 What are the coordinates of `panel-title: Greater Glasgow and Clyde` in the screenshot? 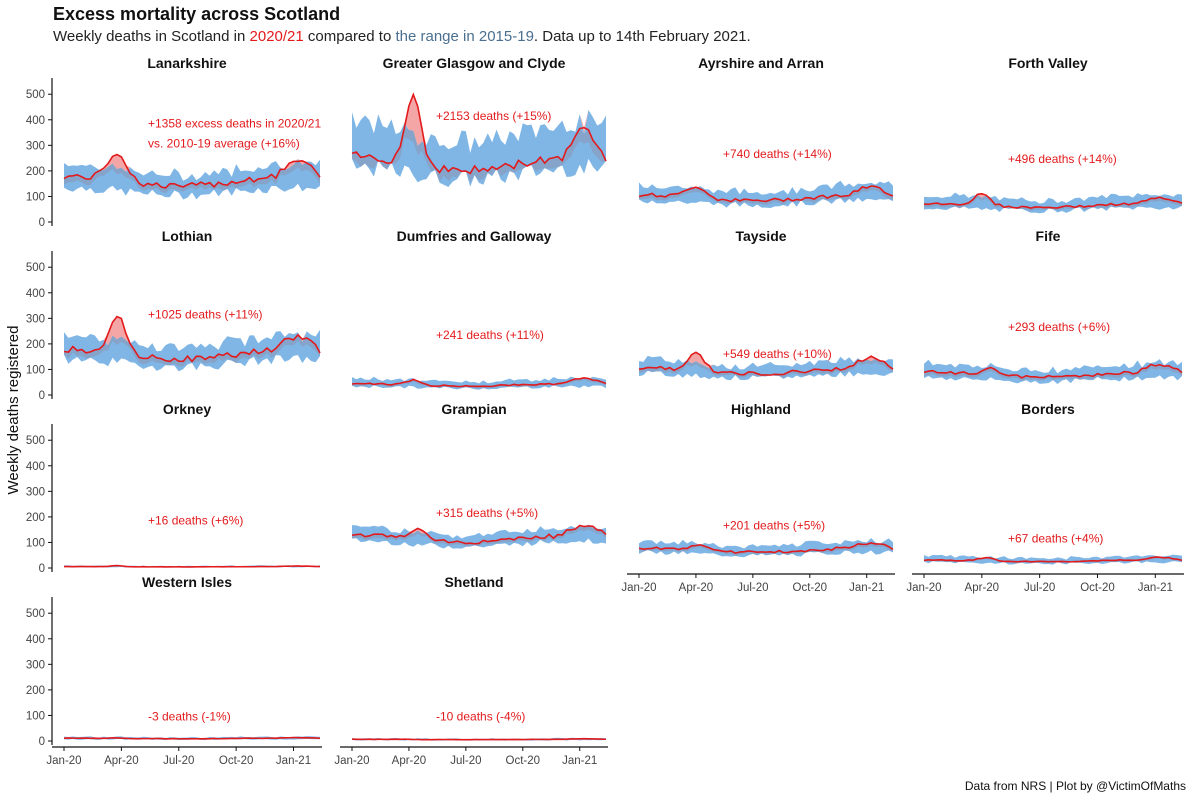 It's located at (474, 63).